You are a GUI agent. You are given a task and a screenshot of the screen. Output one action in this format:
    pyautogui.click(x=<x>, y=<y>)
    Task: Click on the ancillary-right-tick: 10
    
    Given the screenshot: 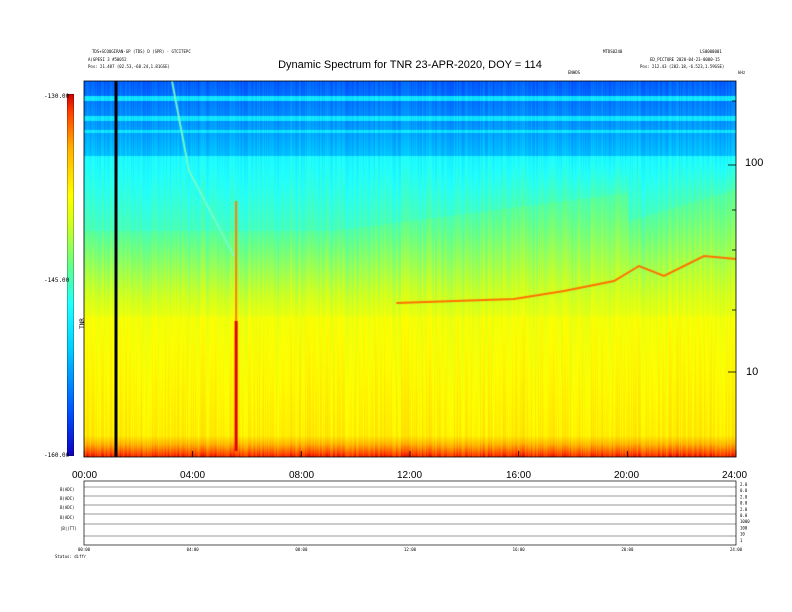 What is the action you would take?
    pyautogui.click(x=742, y=534)
    